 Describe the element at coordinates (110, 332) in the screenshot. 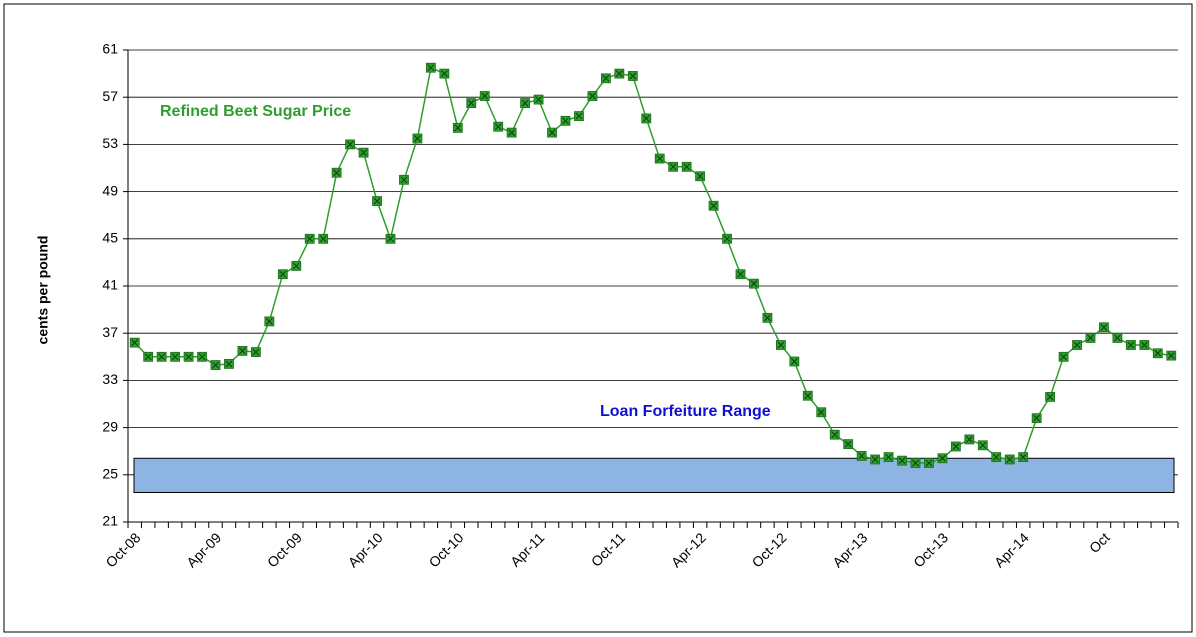

I see `y-tick-label: 37` at that location.